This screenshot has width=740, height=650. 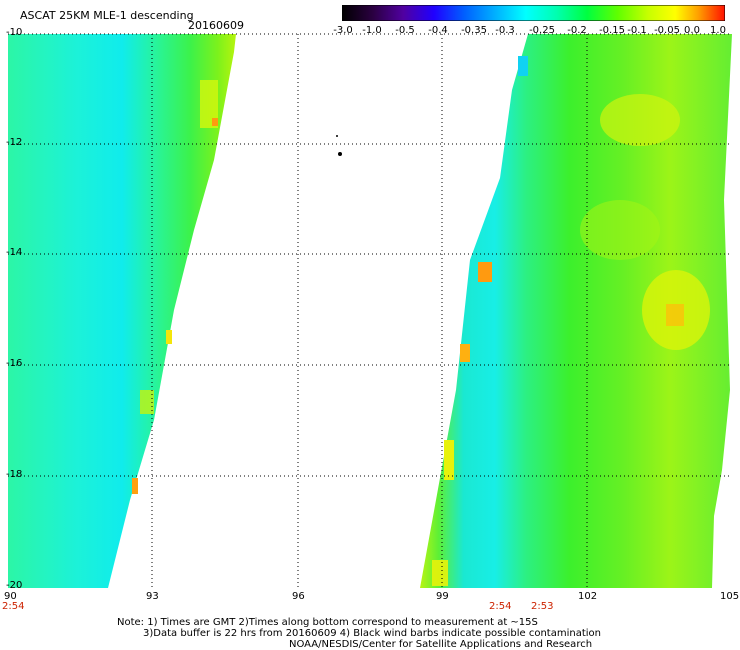 I want to click on lat-tick-label: -16, so click(x=14, y=363).